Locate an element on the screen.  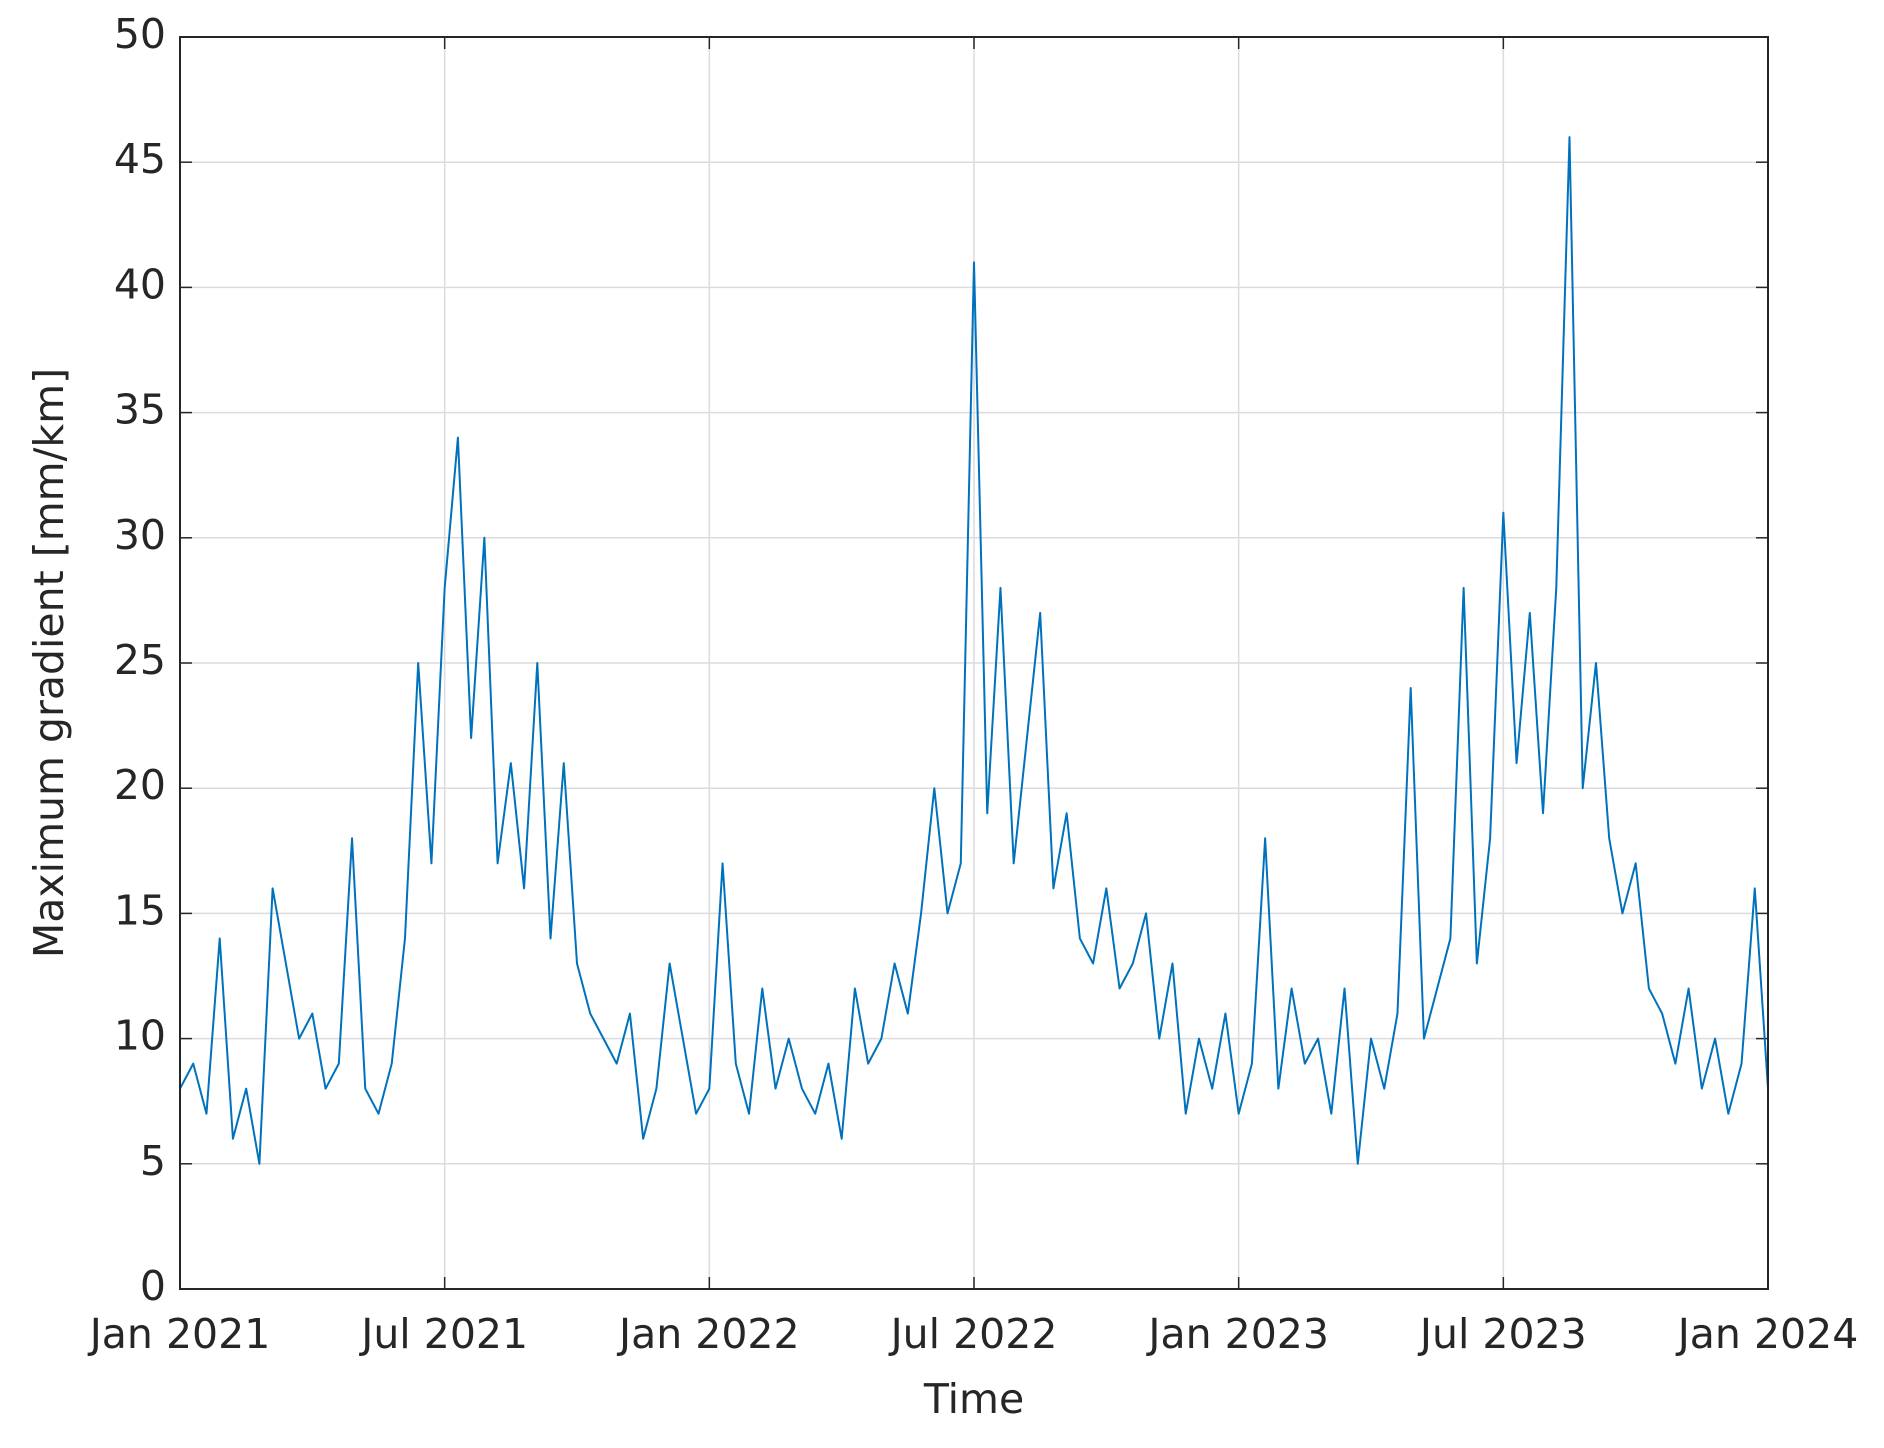
x-tick-label: Jul 2021 is located at coordinates (443, 1334).